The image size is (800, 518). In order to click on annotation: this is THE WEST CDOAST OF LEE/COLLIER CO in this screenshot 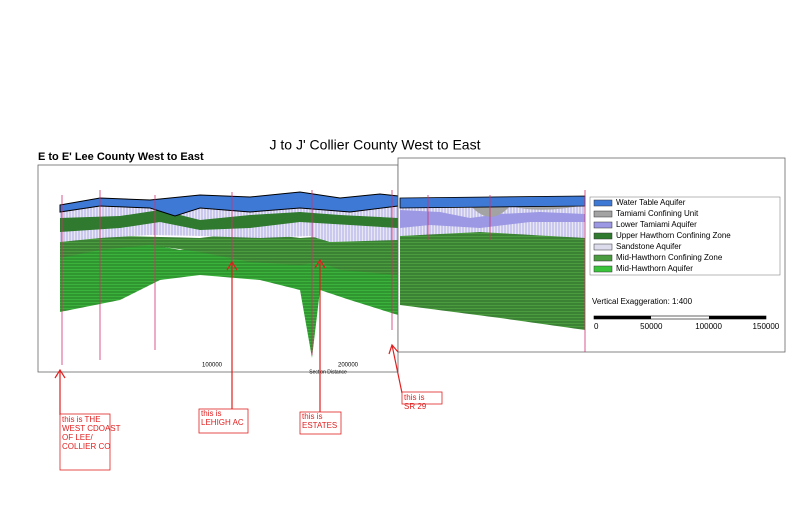, I will do `click(91, 433)`.